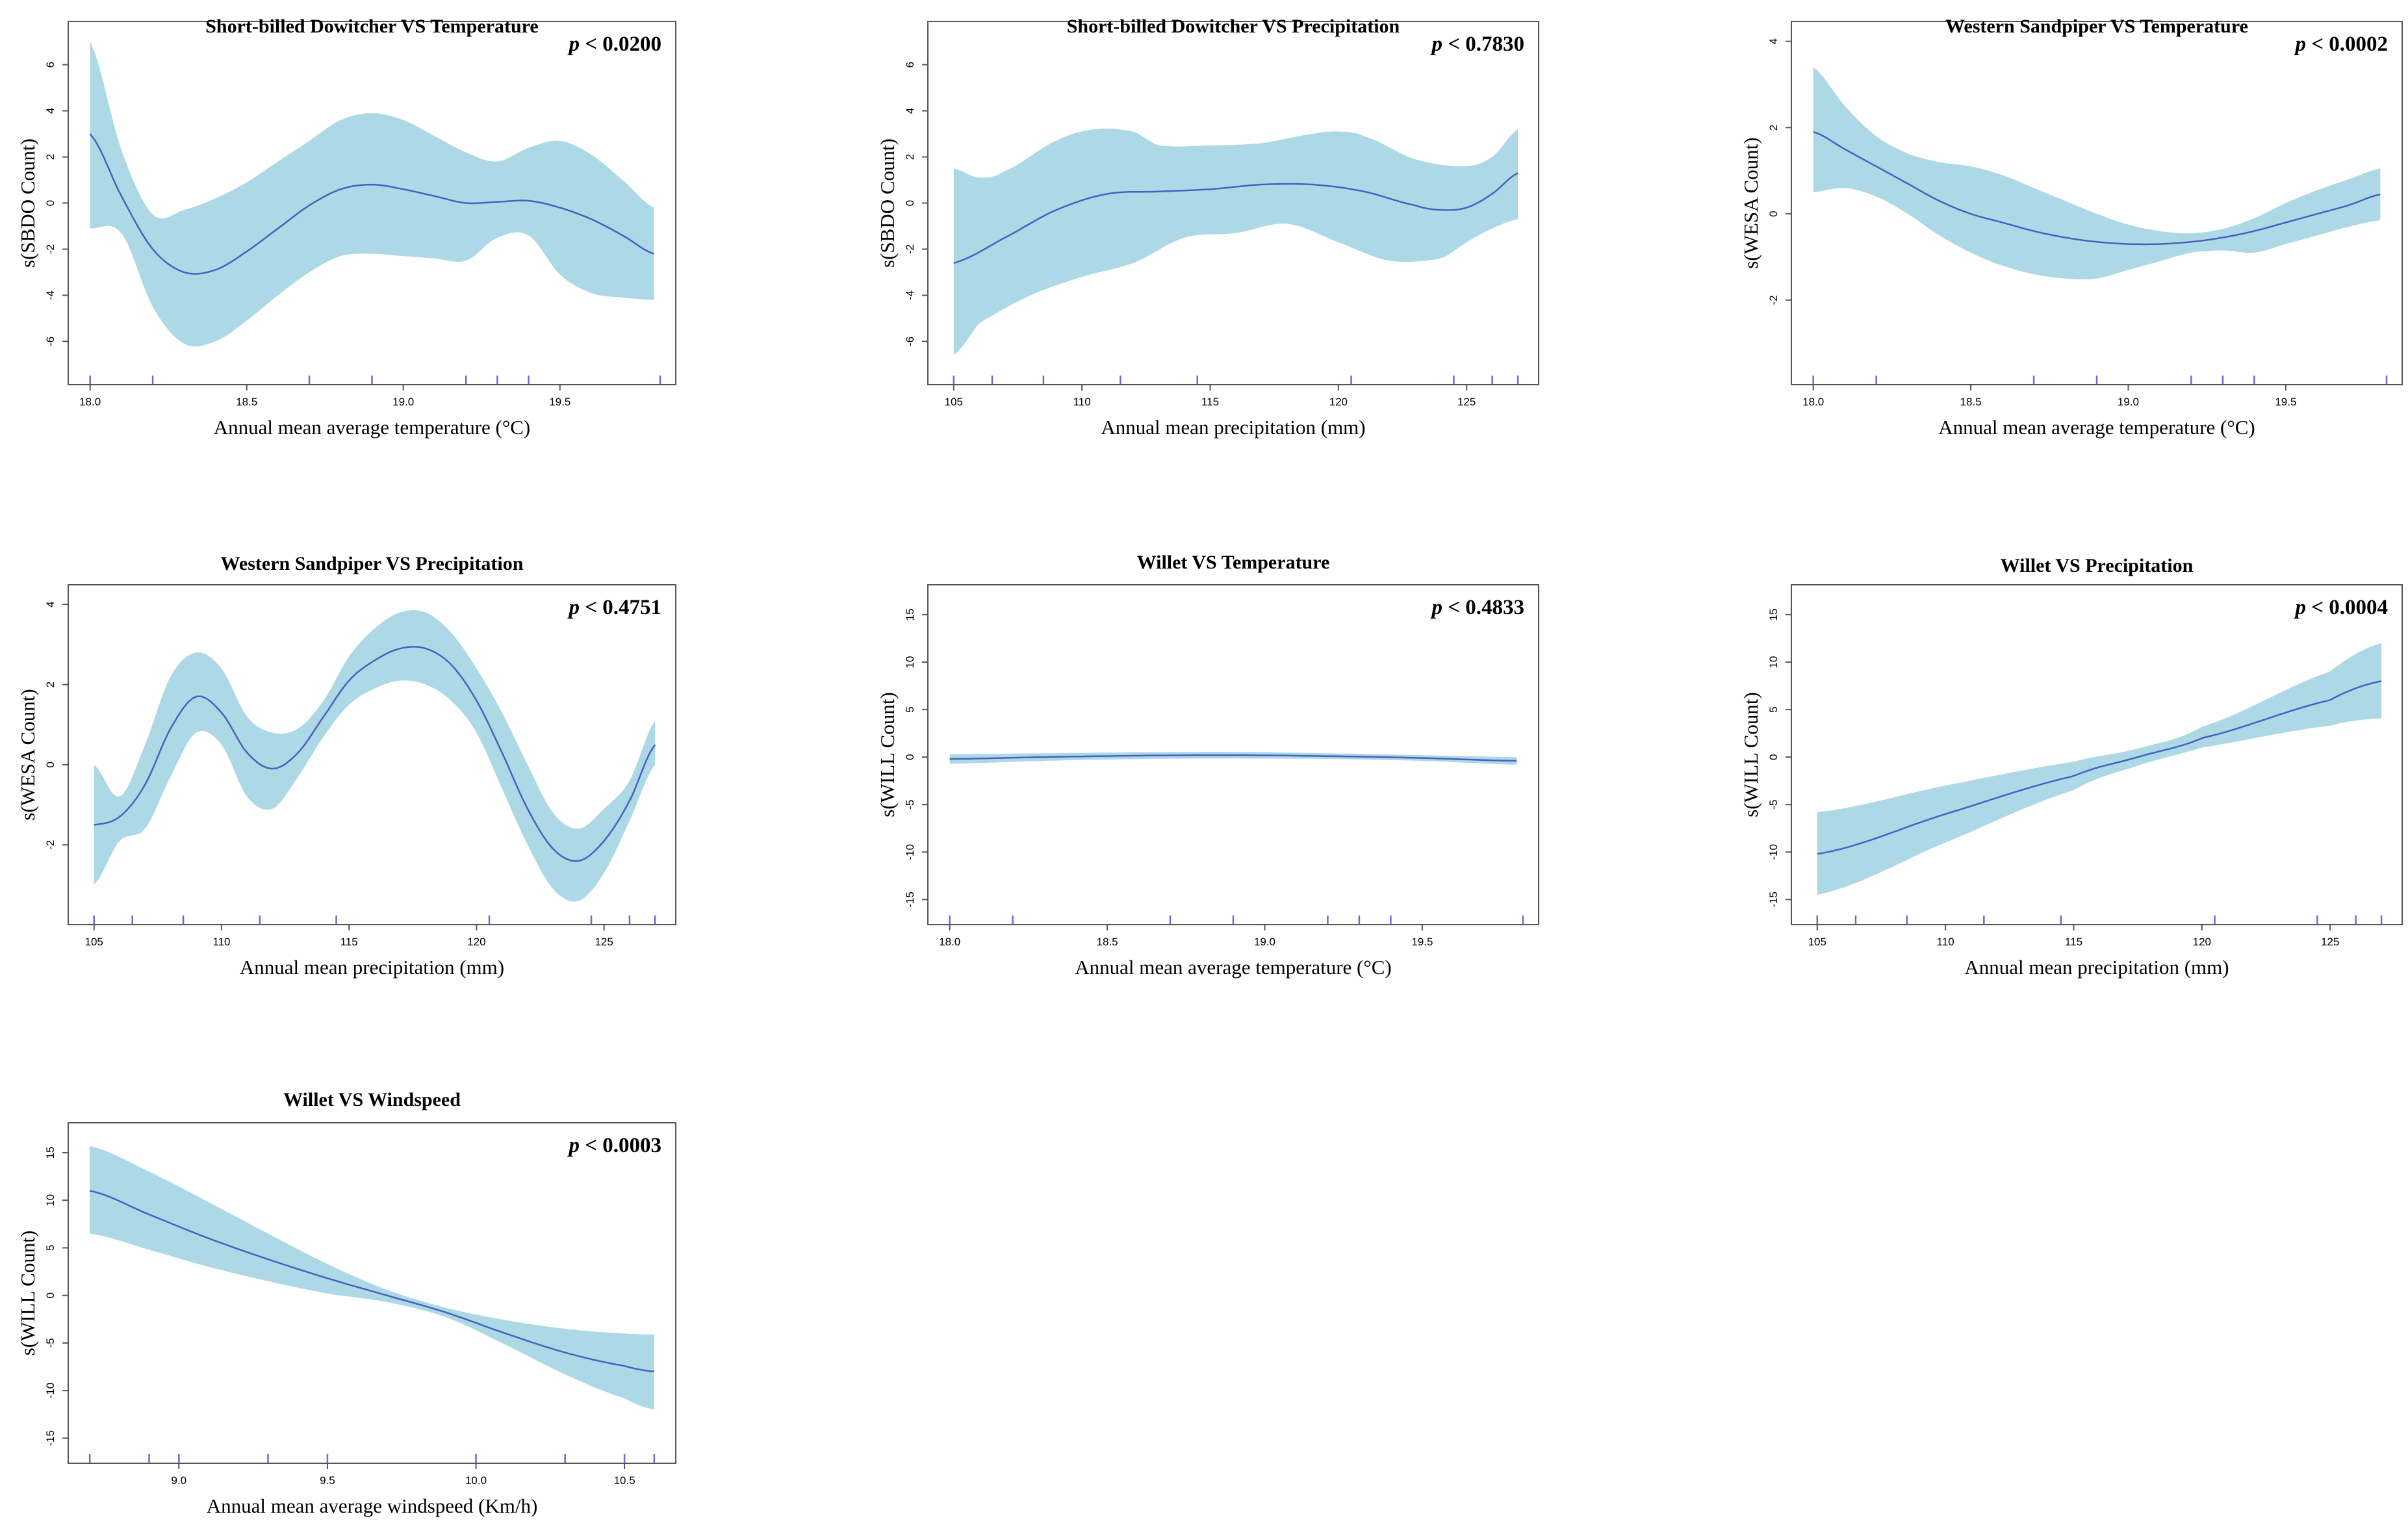 The height and width of the screenshot is (1525, 2408). I want to click on chart-title: Willet VS Temperature, so click(1233, 562).